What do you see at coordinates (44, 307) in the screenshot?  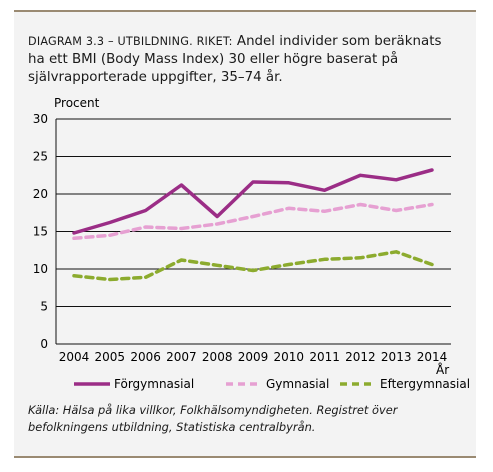 I see `y-tick-label: 5` at bounding box center [44, 307].